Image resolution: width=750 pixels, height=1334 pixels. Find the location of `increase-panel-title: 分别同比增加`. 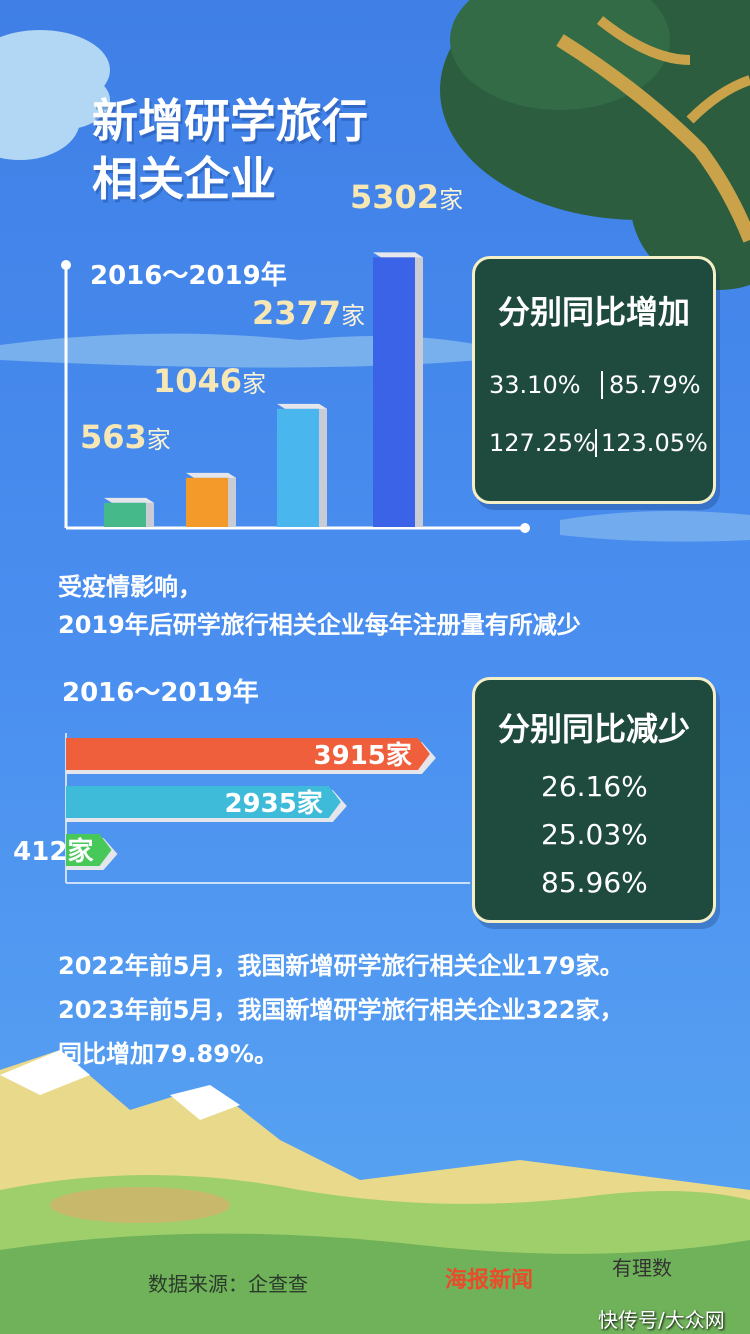

increase-panel-title: 分别同比增加 is located at coordinates (593, 312).